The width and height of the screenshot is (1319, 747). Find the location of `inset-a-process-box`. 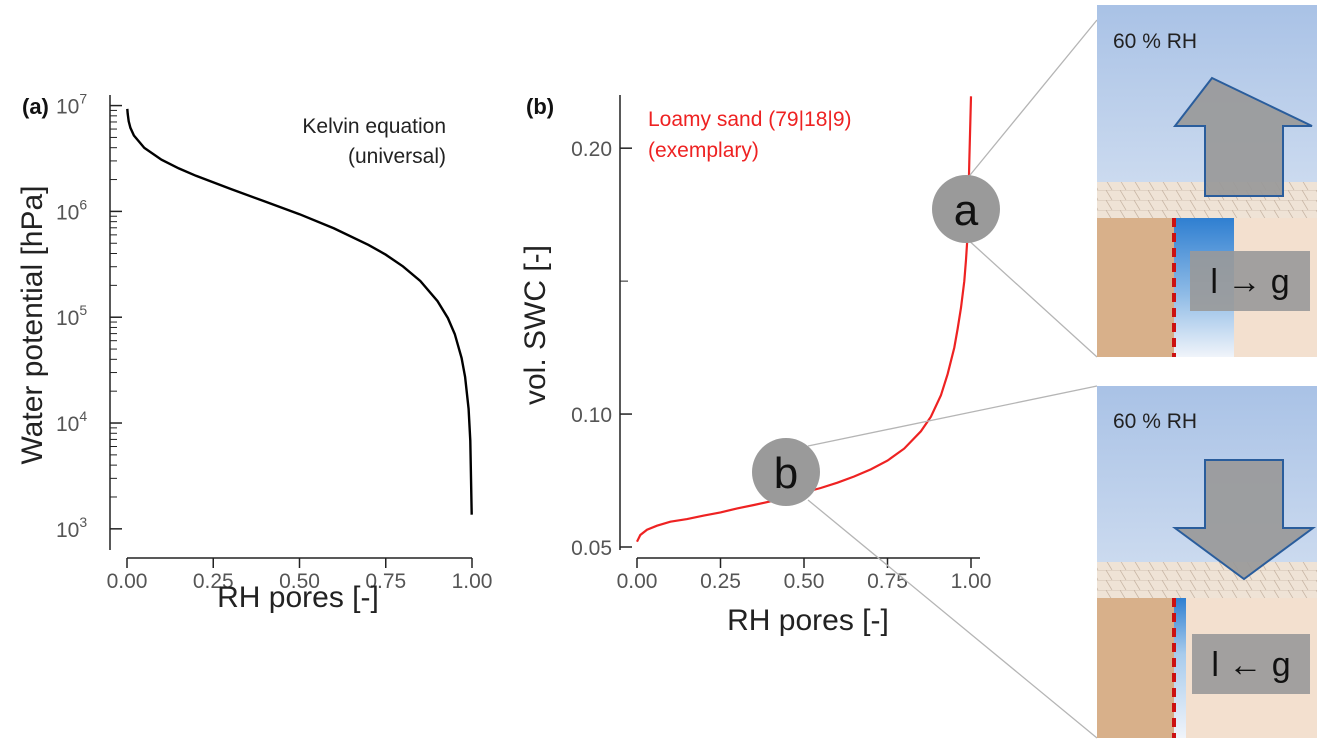

inset-a-process-box is located at coordinates (1250, 281).